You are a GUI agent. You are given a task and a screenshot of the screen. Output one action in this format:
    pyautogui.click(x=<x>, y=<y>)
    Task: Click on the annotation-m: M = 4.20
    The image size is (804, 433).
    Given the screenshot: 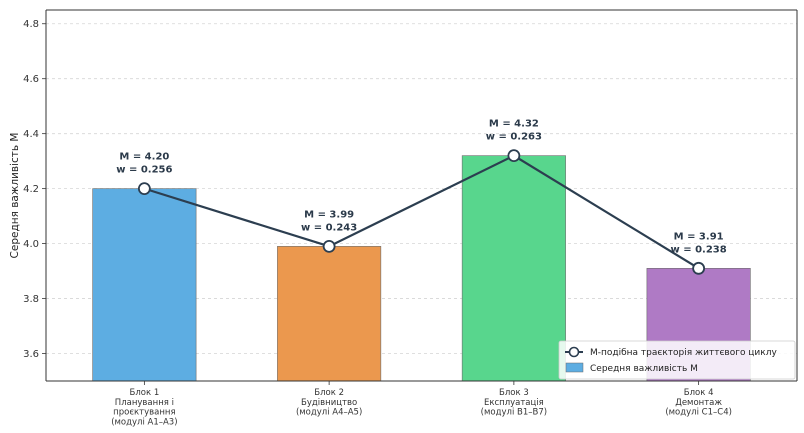 What is the action you would take?
    pyautogui.click(x=144, y=157)
    